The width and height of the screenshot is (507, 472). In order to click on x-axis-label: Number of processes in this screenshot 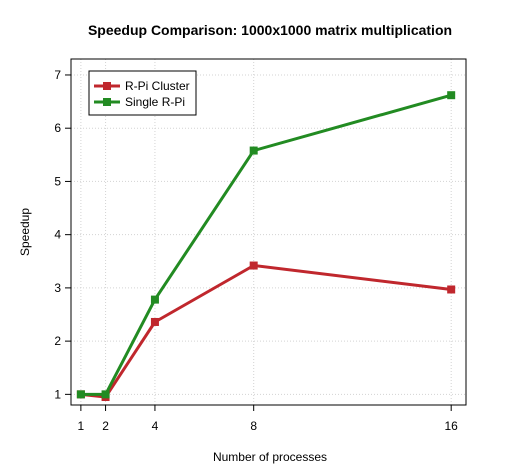, I will do `click(270, 457)`.